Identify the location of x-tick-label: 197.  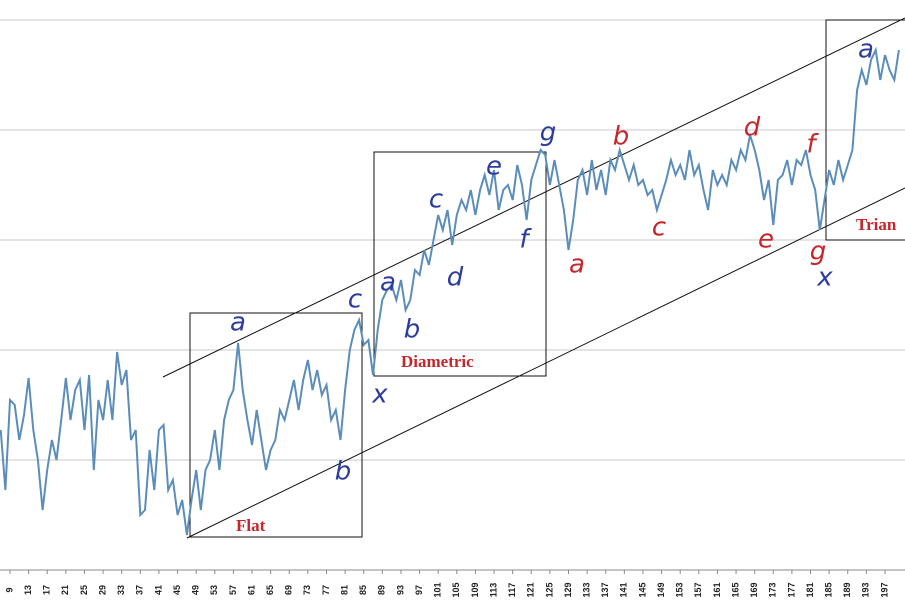
(884, 589).